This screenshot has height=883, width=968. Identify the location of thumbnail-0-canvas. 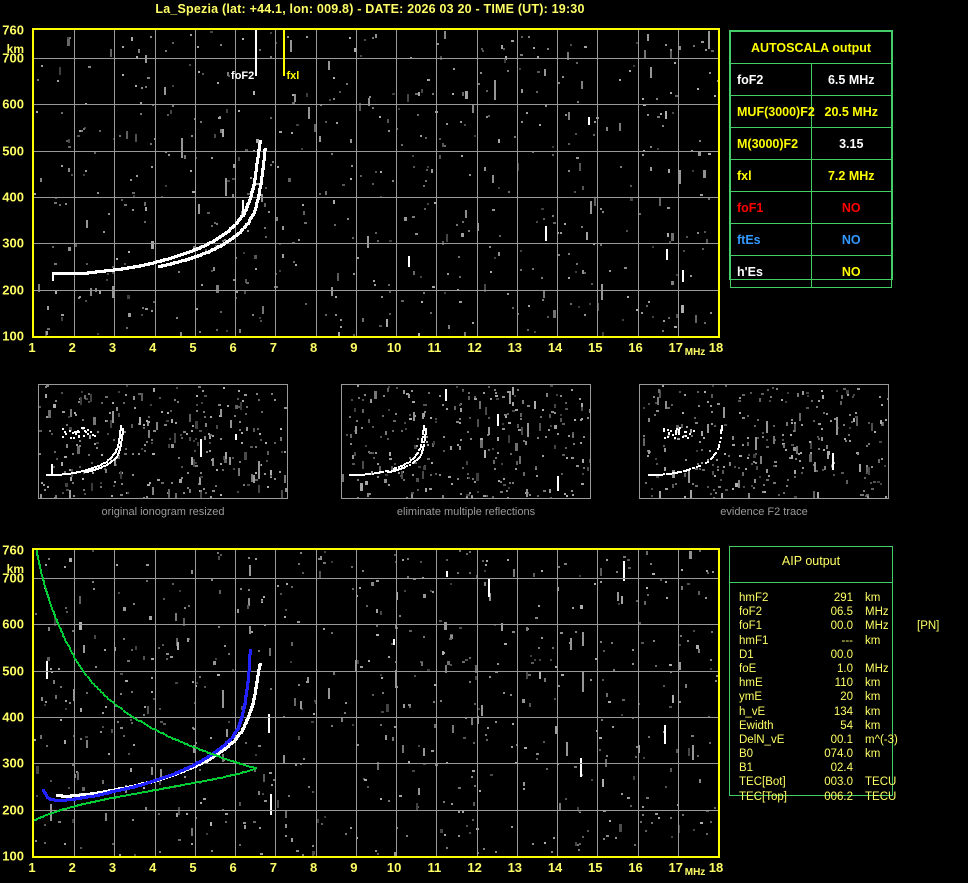
(163, 441).